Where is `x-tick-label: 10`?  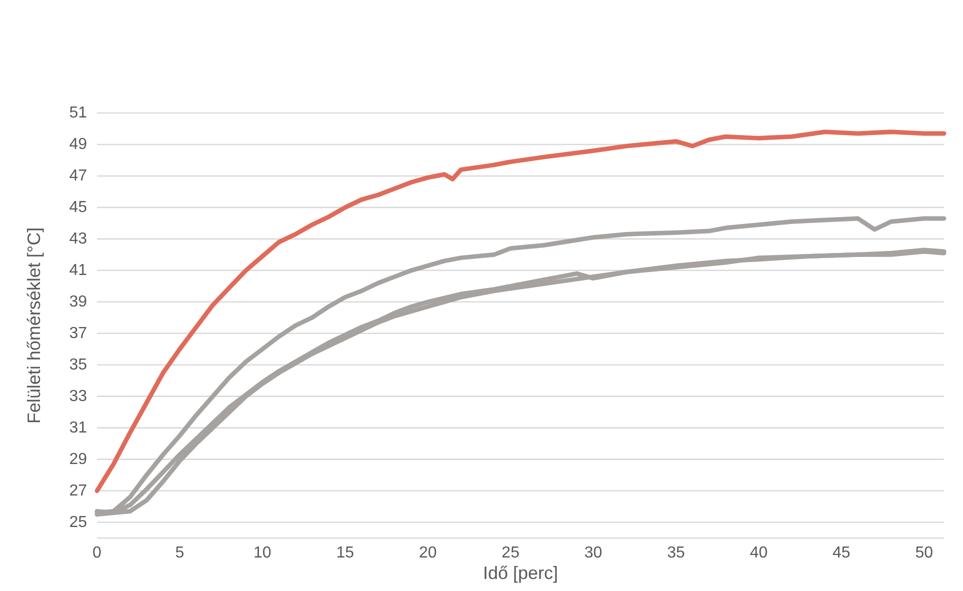 x-tick-label: 10 is located at coordinates (263, 553).